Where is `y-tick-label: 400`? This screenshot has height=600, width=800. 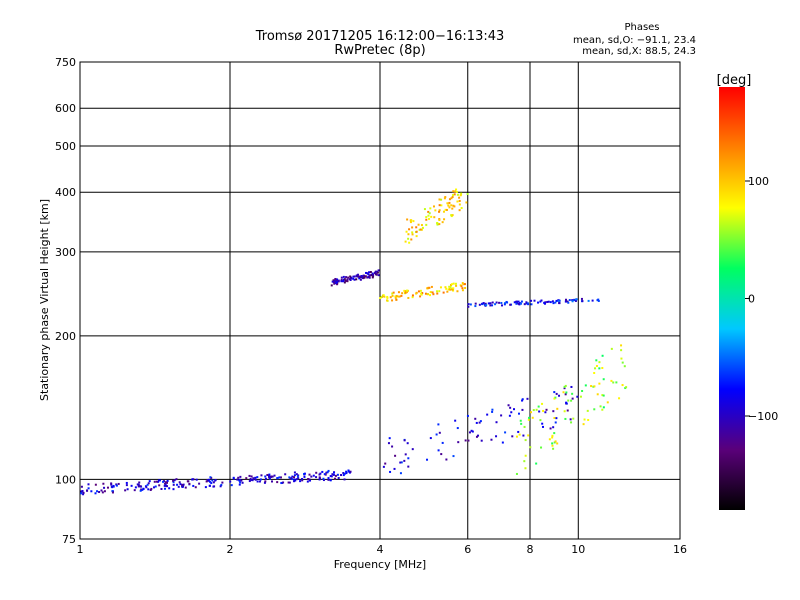 y-tick-label: 400 is located at coordinates (65, 192).